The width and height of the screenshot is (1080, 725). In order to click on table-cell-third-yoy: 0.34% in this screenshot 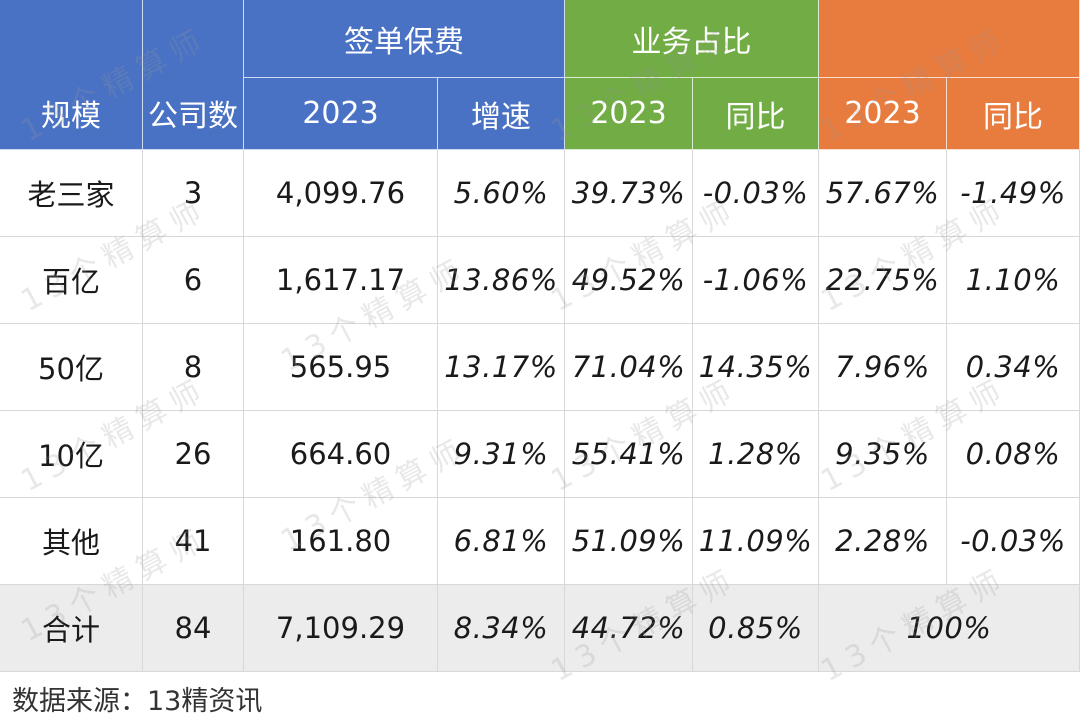, I will do `click(1013, 367)`.